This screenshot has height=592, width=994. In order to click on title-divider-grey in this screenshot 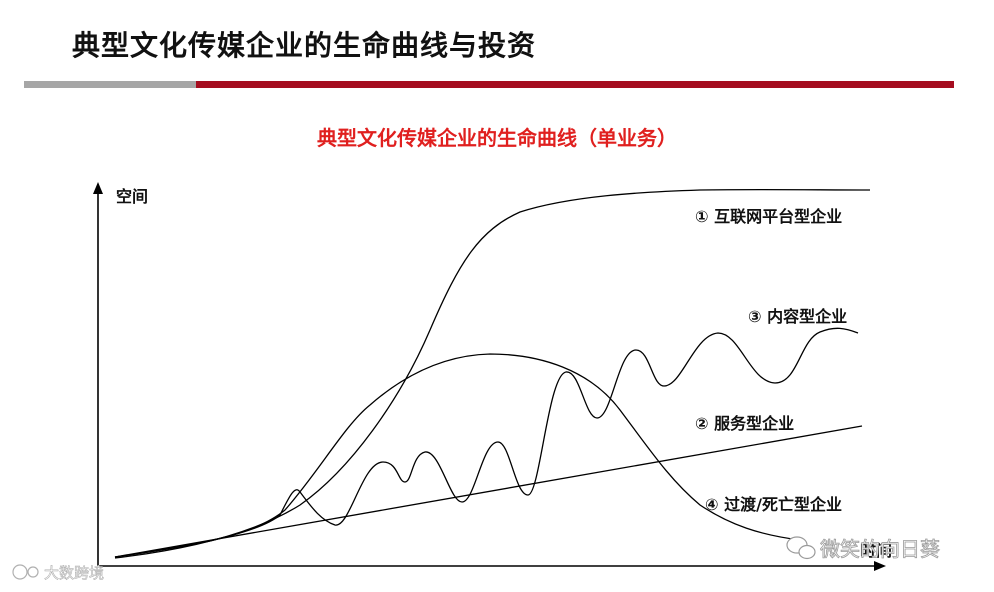, I will do `click(110, 84)`.